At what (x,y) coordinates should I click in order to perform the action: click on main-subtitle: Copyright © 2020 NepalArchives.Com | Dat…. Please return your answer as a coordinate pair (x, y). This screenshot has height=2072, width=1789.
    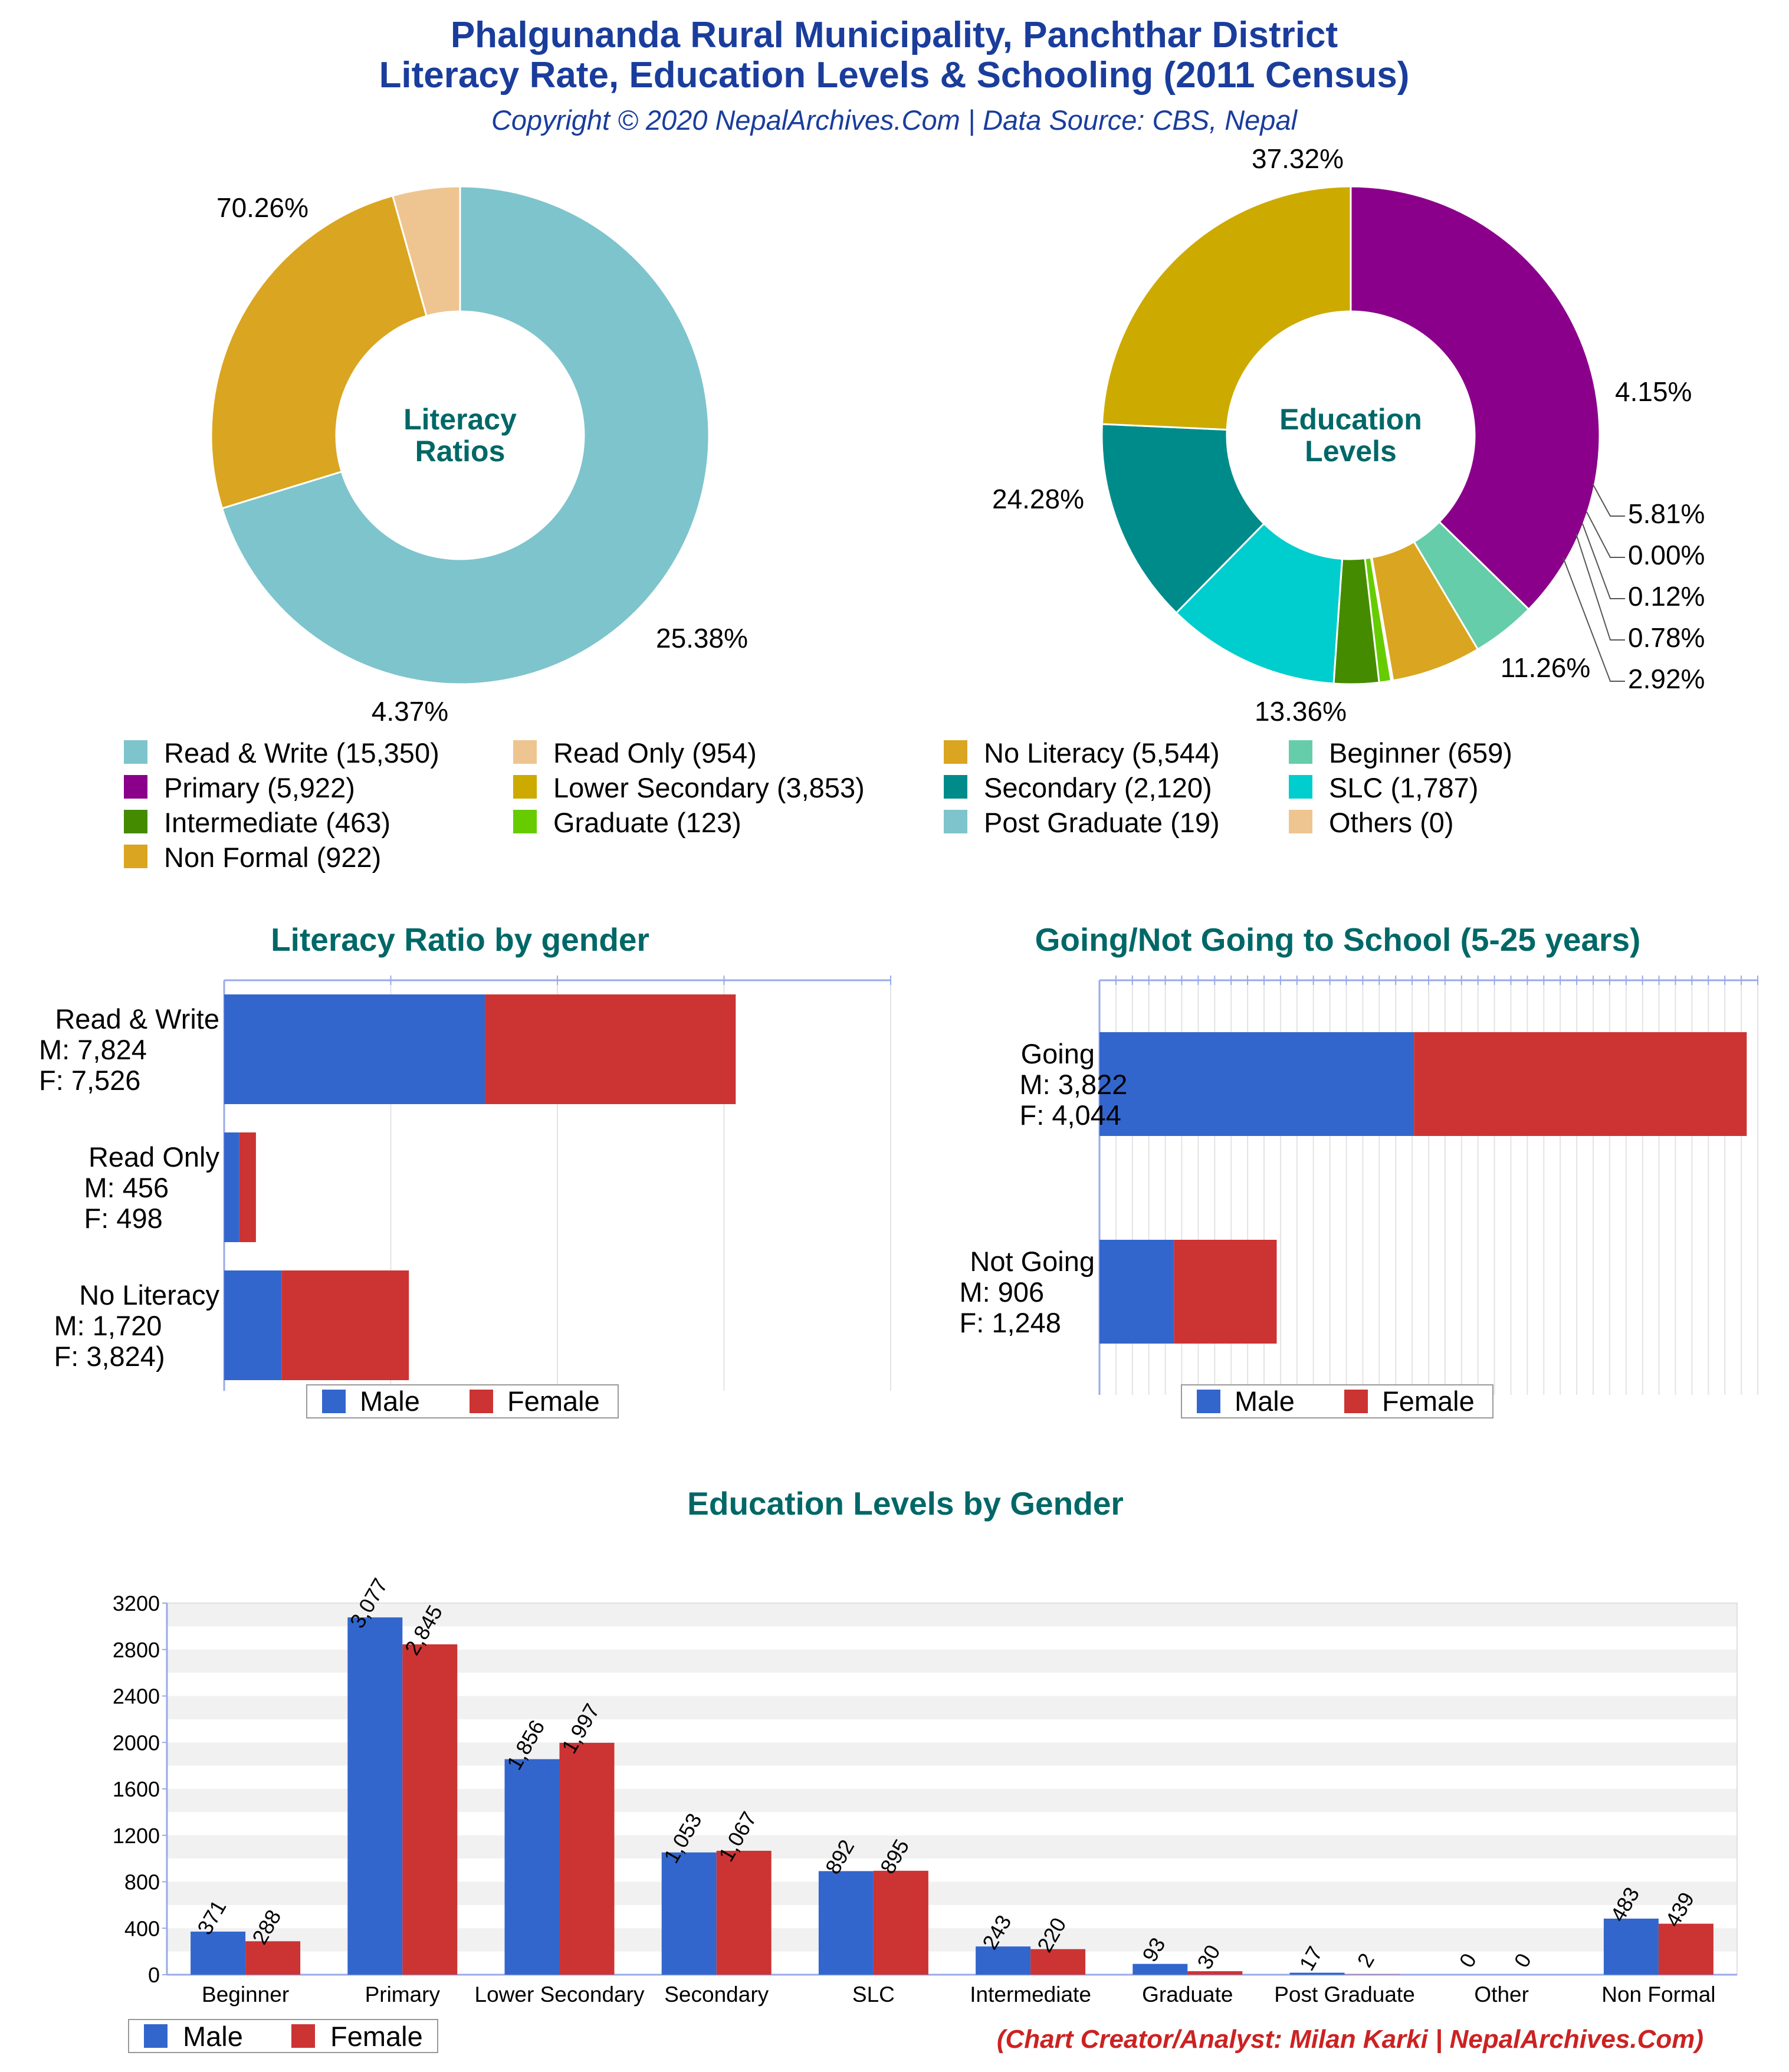
    Looking at the image, I should click on (894, 120).